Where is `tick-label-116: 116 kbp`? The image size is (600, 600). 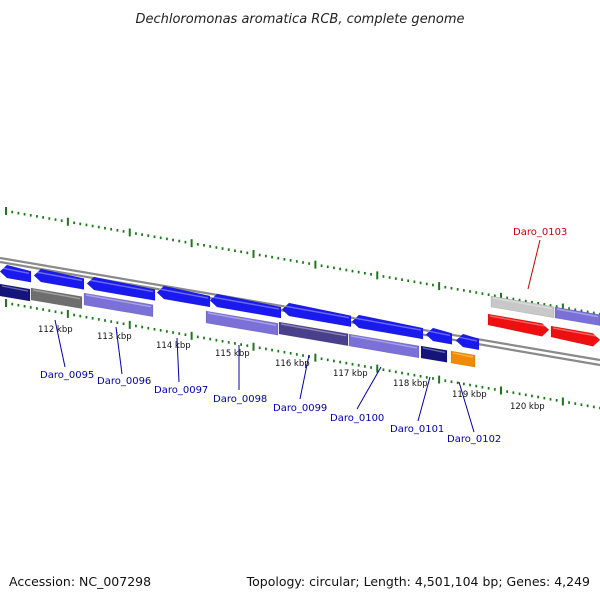
tick-label-116: 116 kbp is located at coordinates (292, 364).